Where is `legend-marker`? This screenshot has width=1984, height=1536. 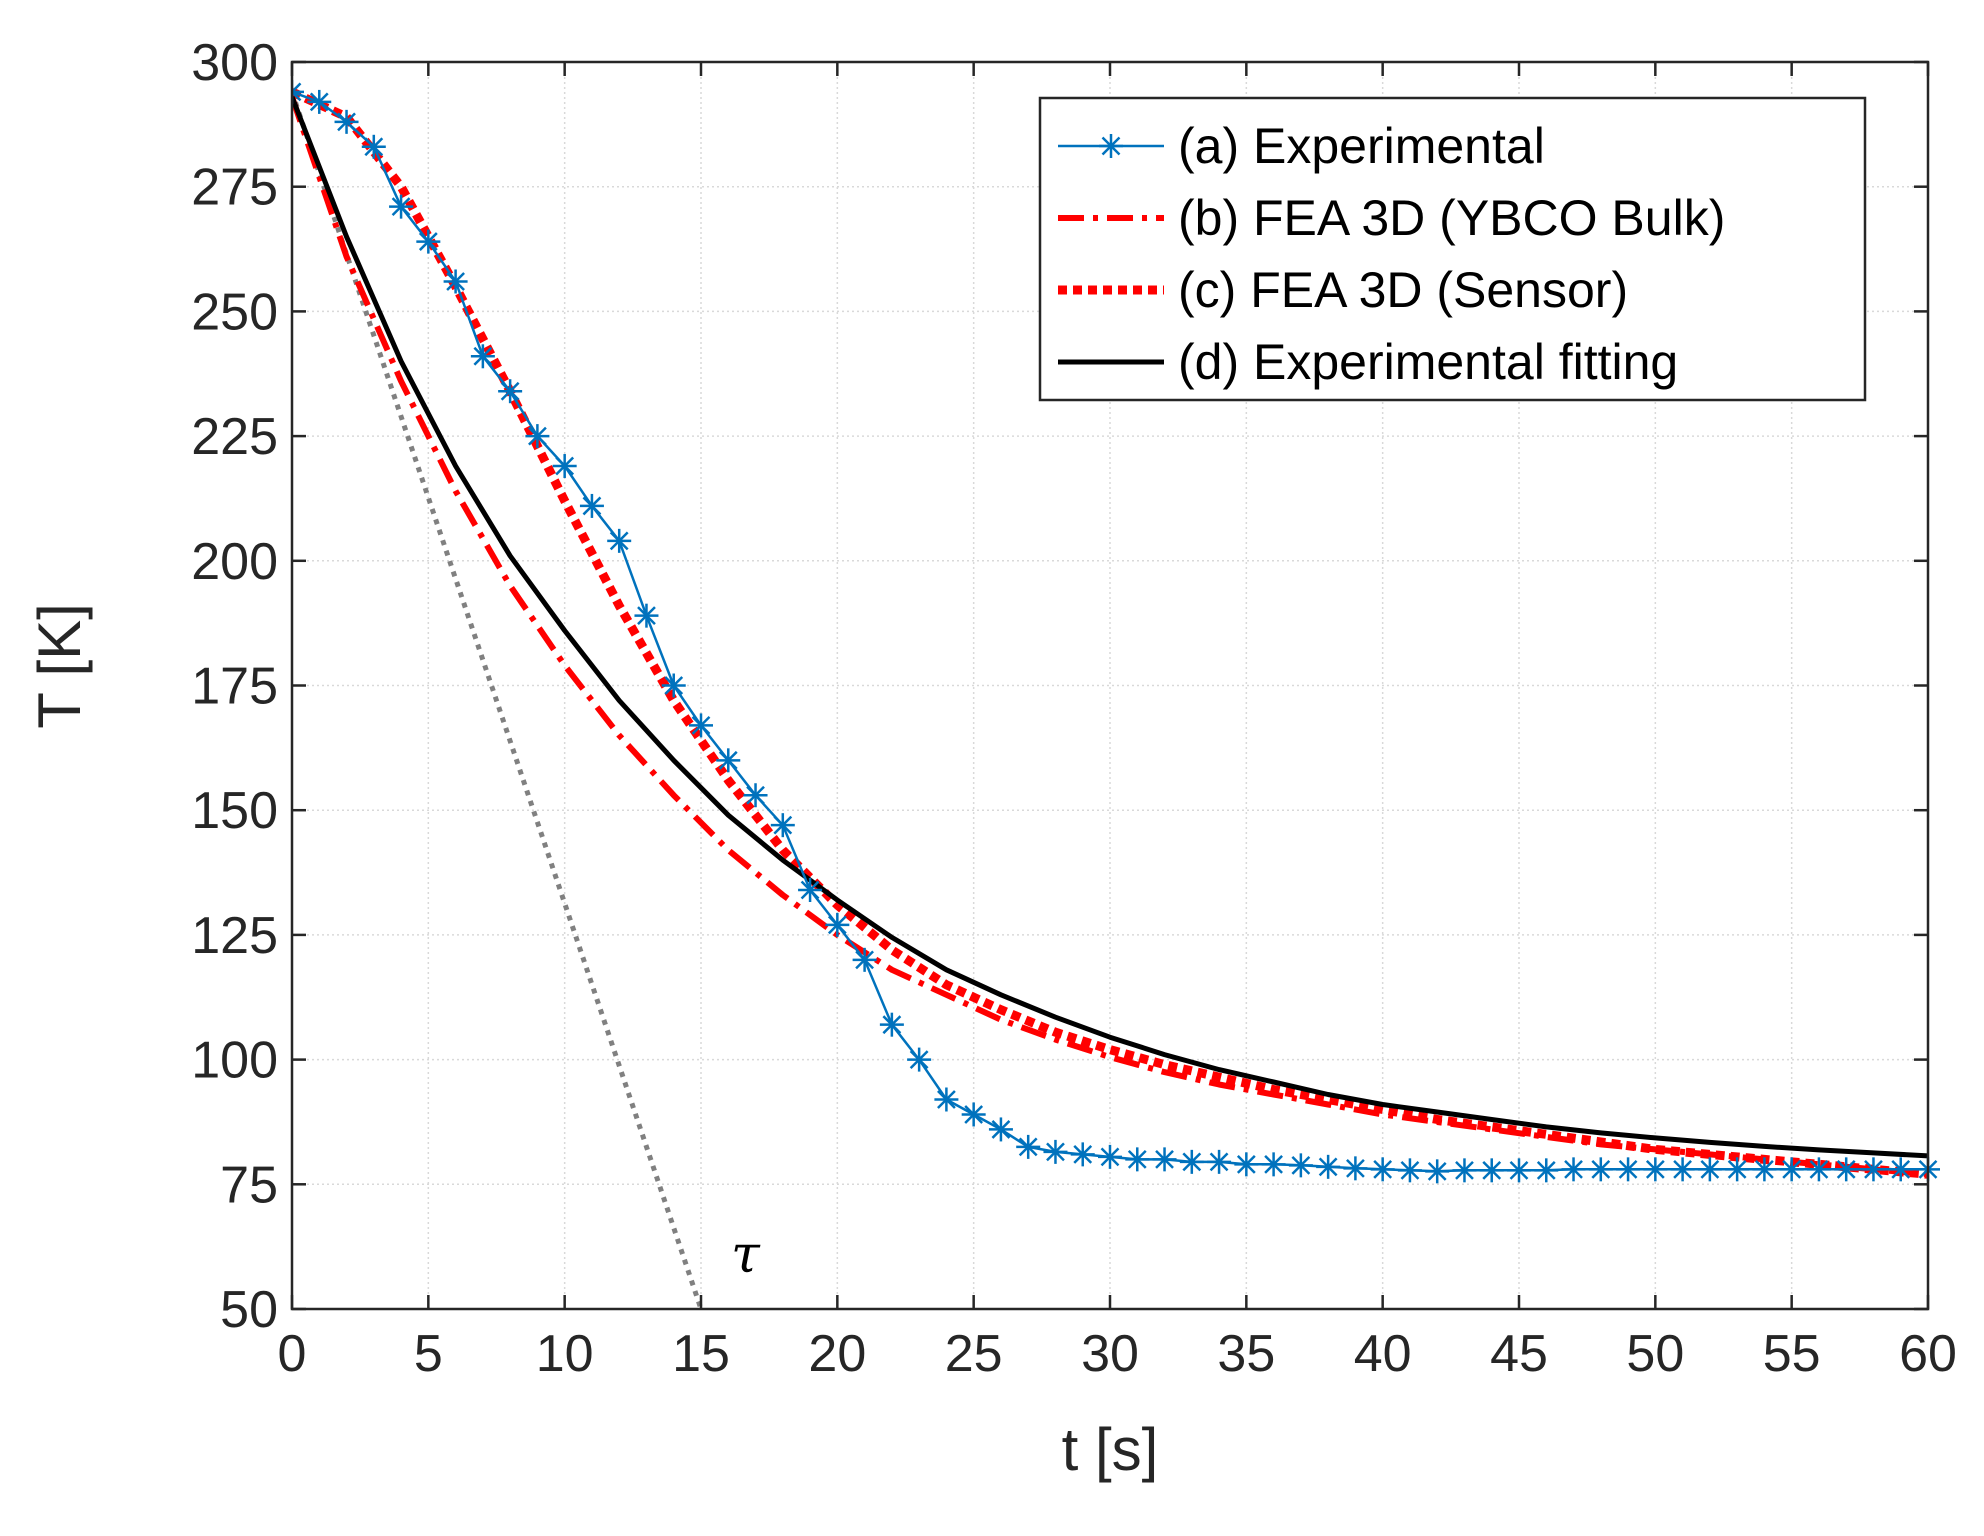
legend-marker is located at coordinates (1111, 146).